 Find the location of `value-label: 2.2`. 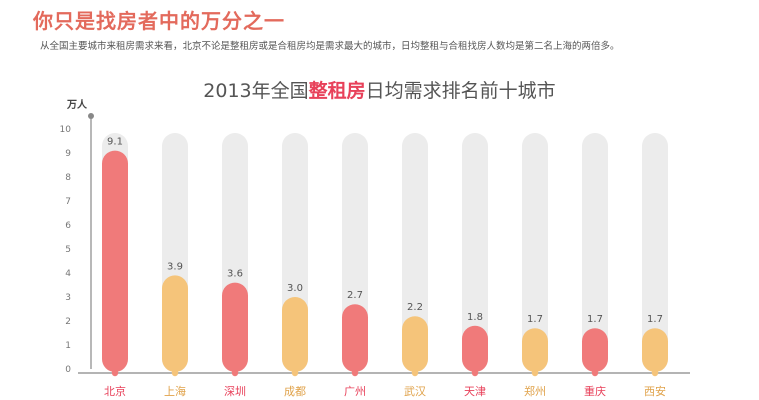

value-label: 2.2 is located at coordinates (415, 307).